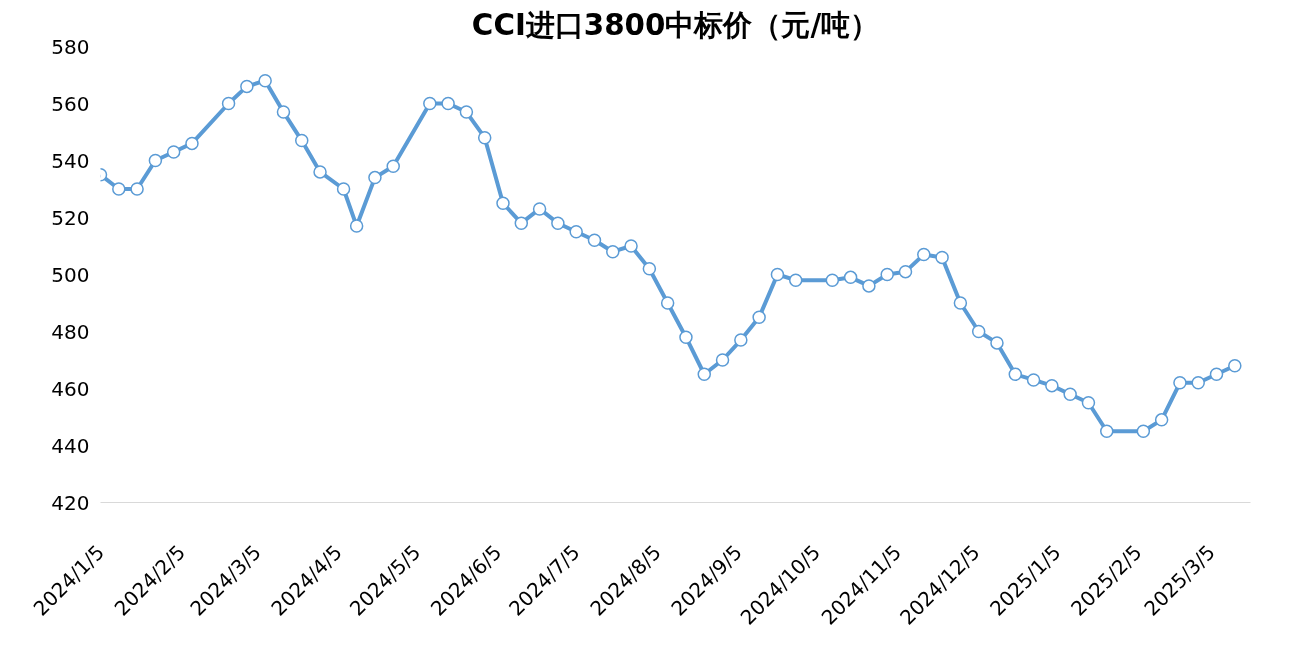  Describe the element at coordinates (70, 445) in the screenshot. I see `y-tick-label: 440` at that location.